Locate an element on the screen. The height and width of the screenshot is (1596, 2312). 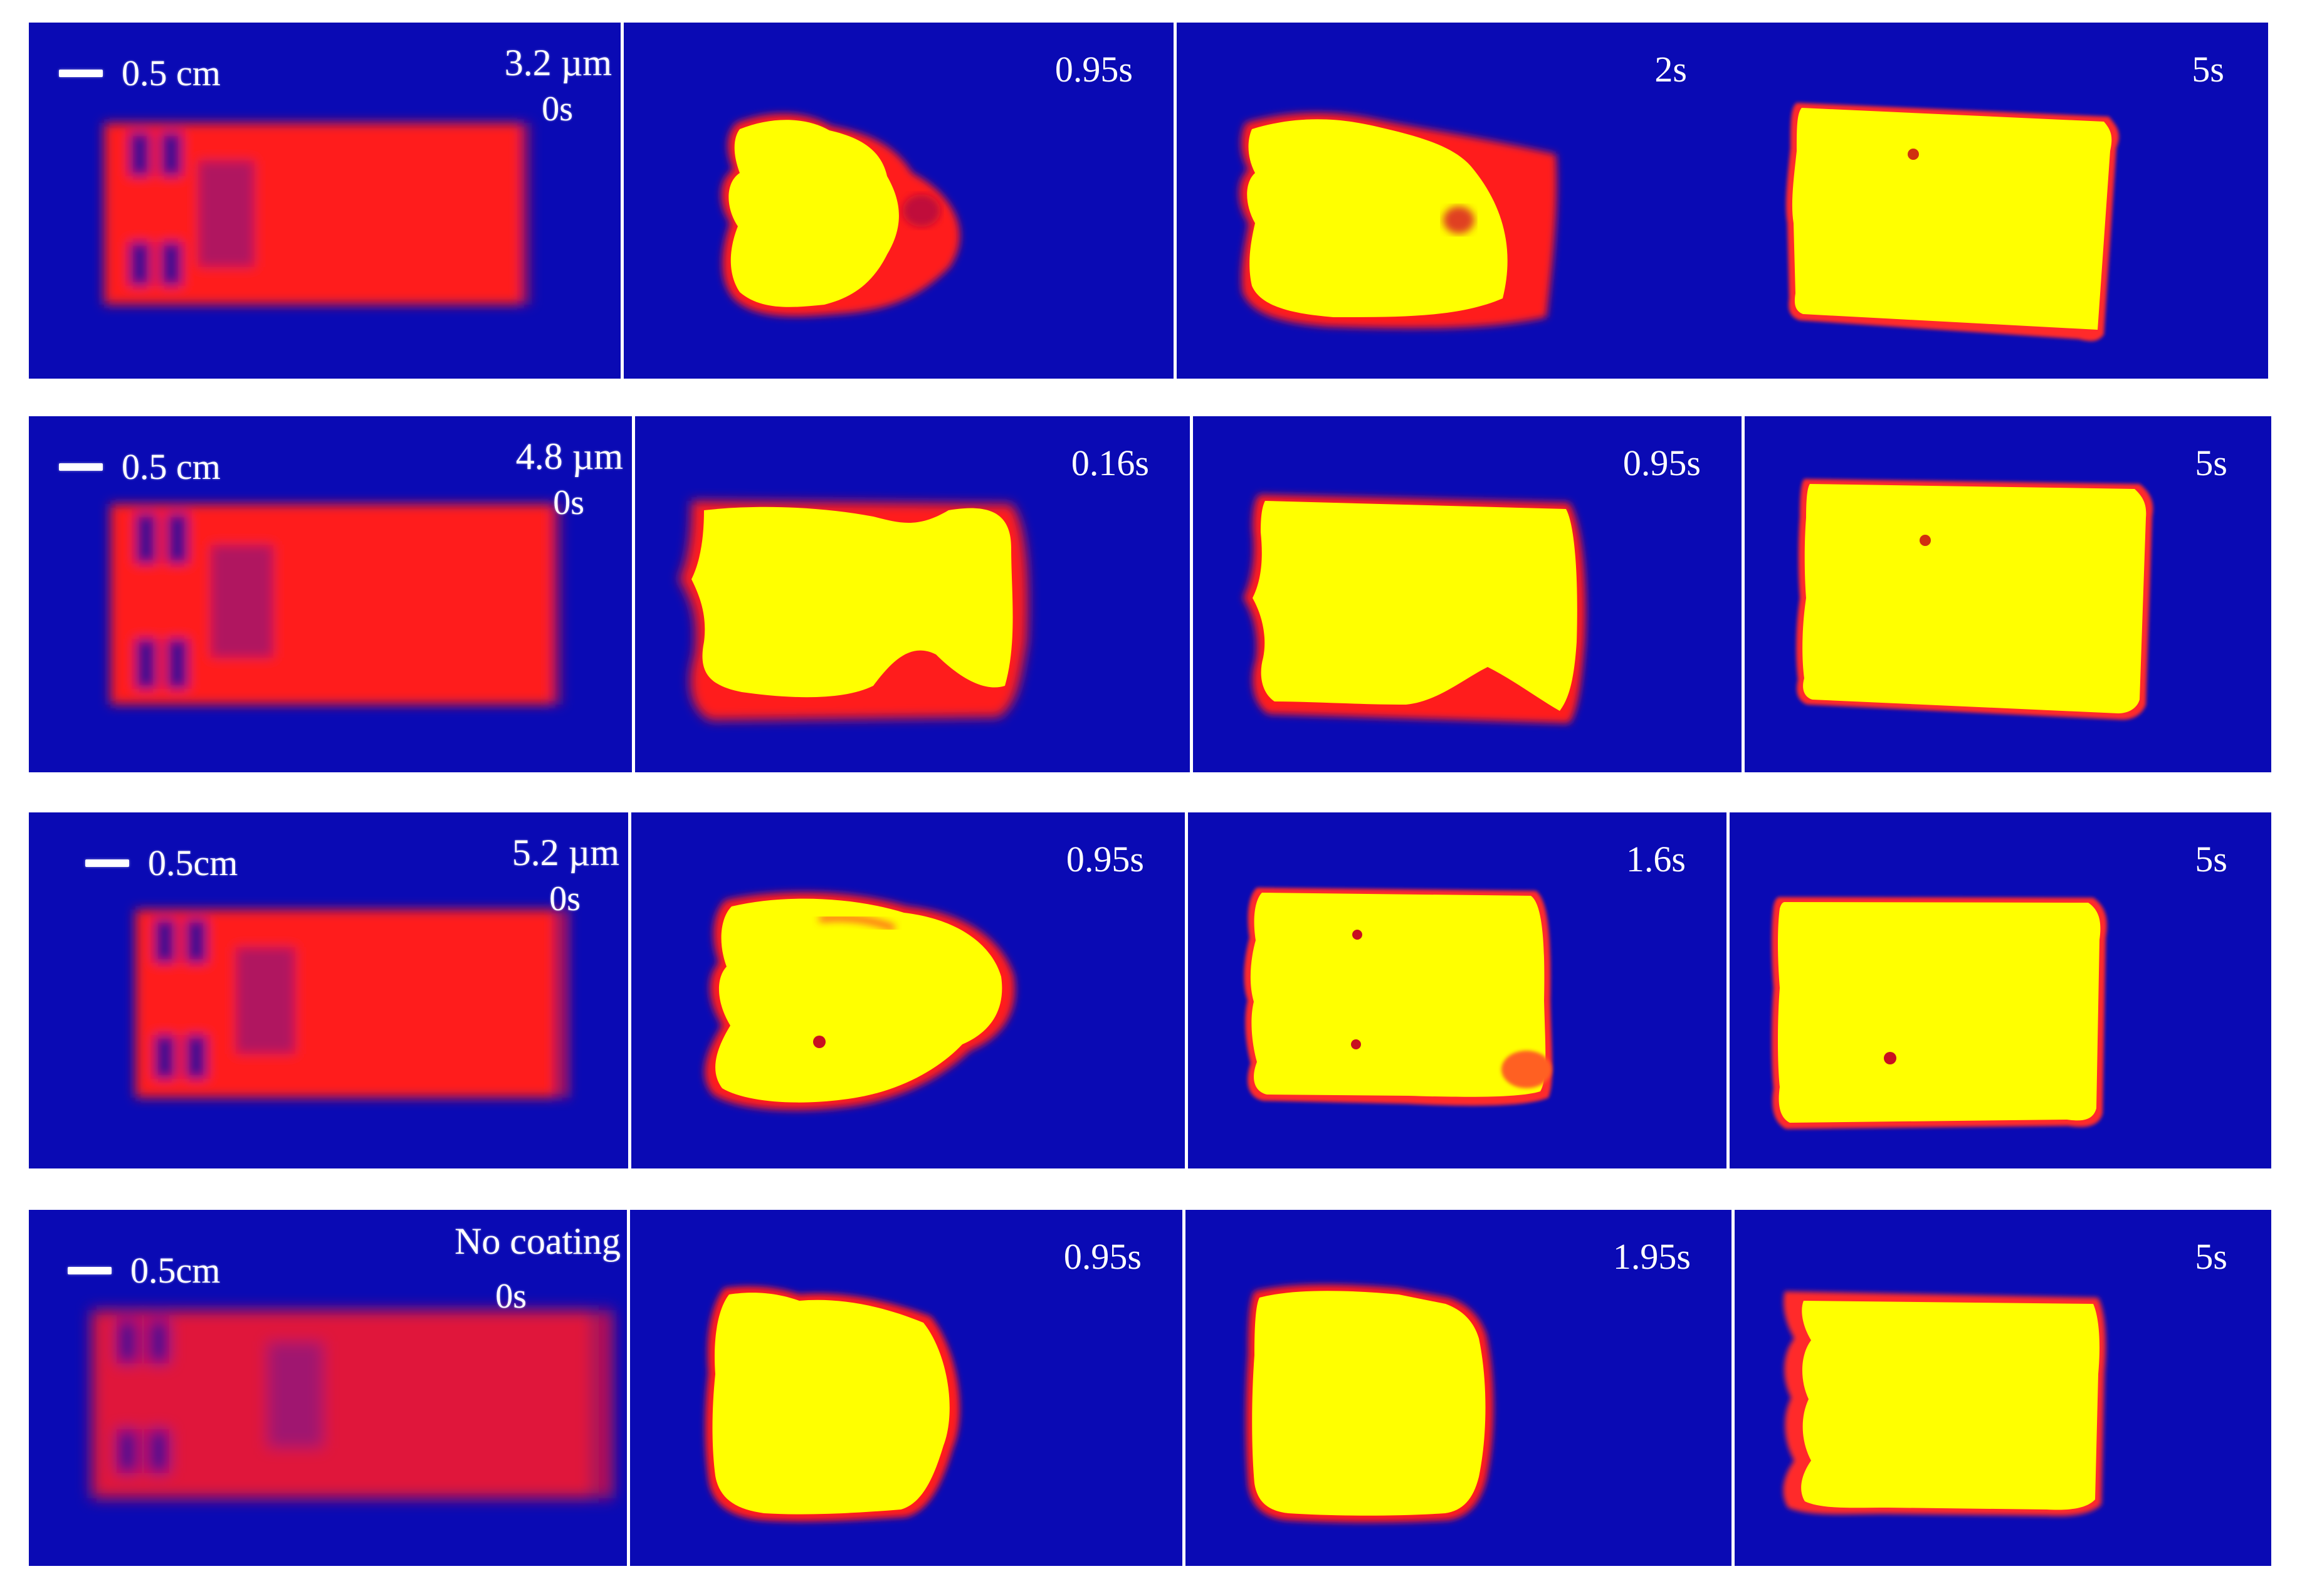
panel-frame-2: 0.16s is located at coordinates (912, 594).